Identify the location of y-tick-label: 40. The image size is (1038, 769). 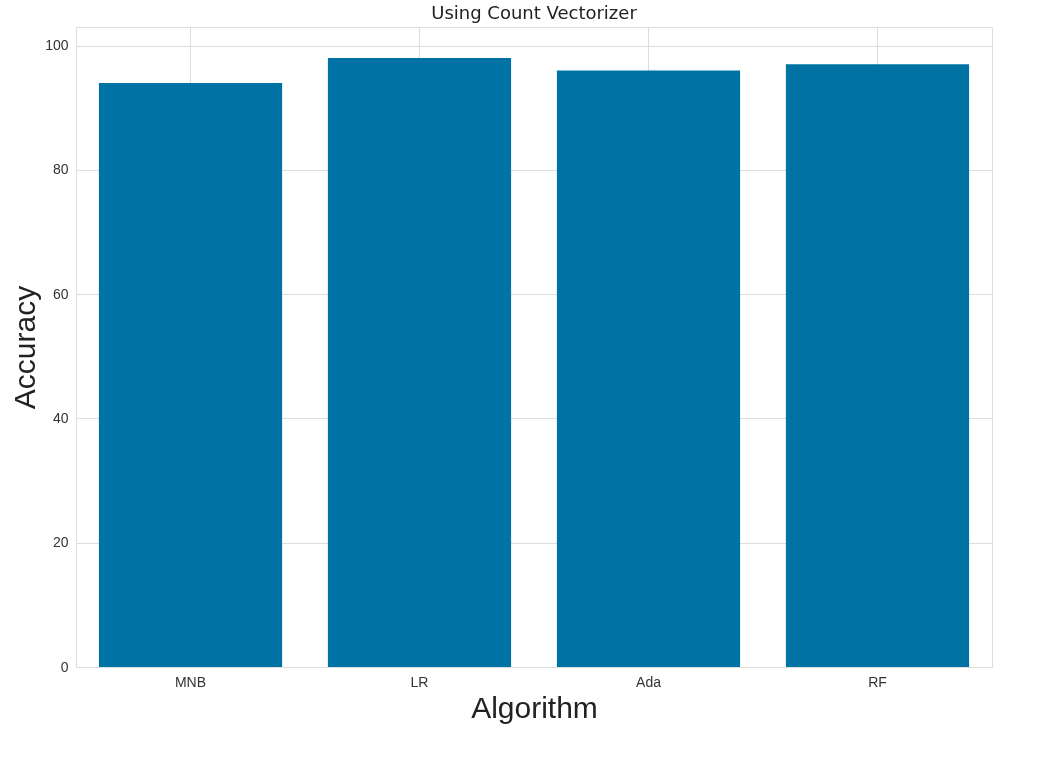
(60, 417).